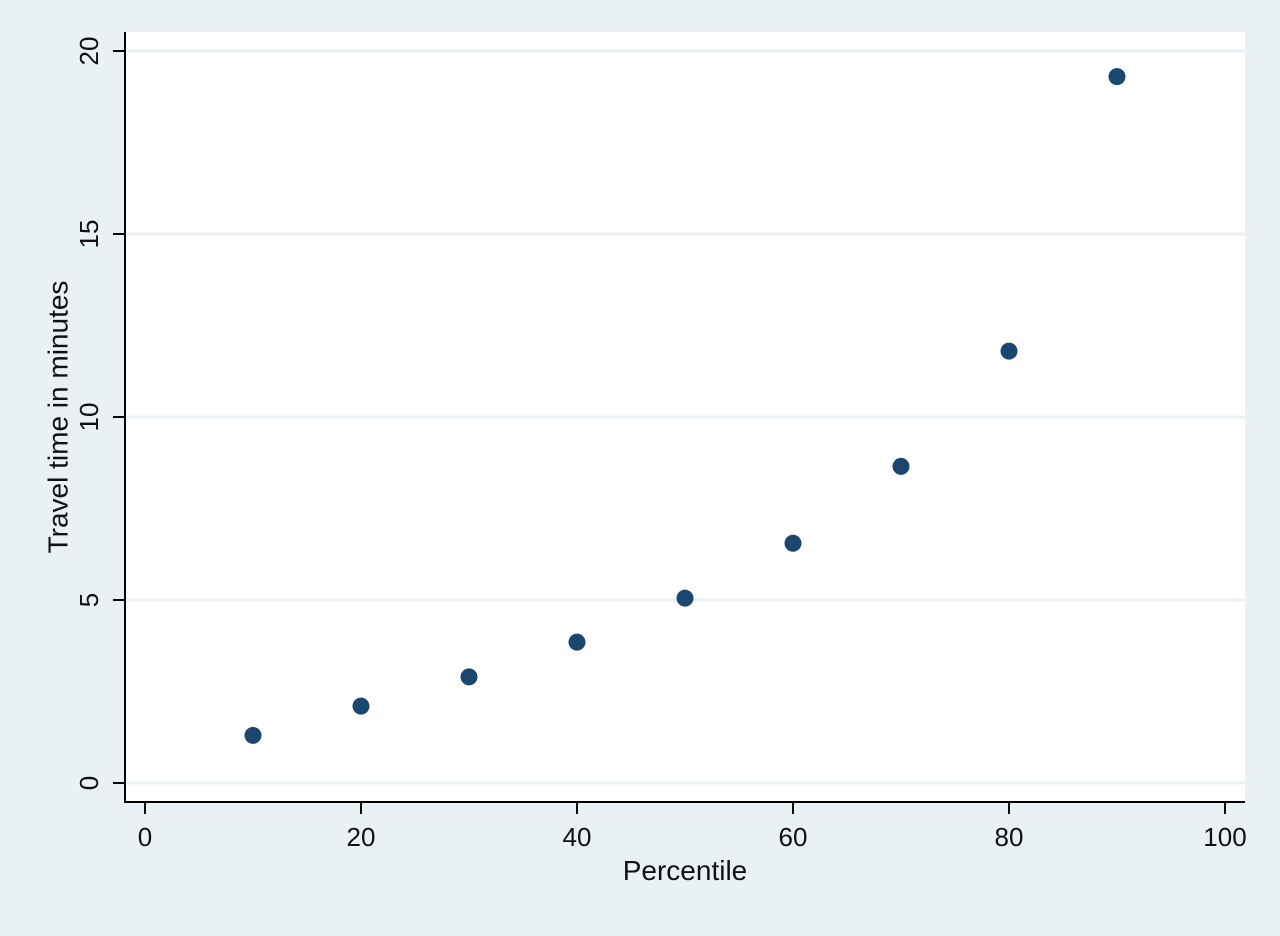 Image resolution: width=1280 pixels, height=936 pixels. What do you see at coordinates (58, 417) in the screenshot?
I see `y-axis-title: Travel time in minutes` at bounding box center [58, 417].